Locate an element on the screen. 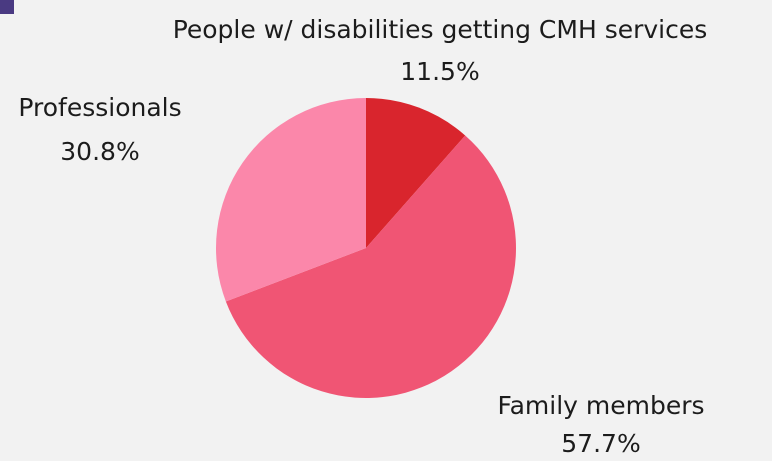  slice-category-label: Professionals is located at coordinates (99, 107).